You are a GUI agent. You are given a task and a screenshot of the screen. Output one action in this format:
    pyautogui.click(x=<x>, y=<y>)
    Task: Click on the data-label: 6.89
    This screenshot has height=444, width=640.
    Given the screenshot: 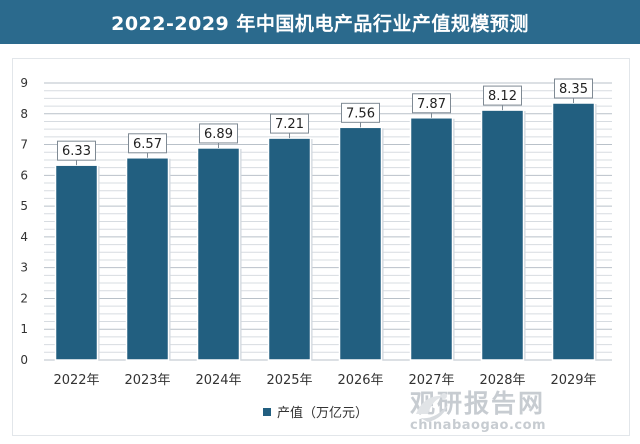 What is the action you would take?
    pyautogui.click(x=218, y=134)
    